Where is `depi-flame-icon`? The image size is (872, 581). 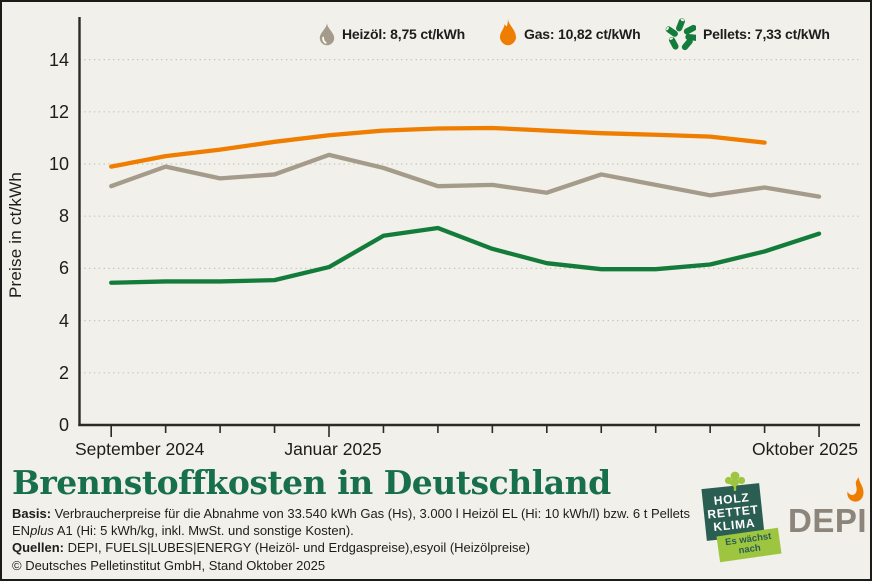 depi-flame-icon is located at coordinates (855, 489).